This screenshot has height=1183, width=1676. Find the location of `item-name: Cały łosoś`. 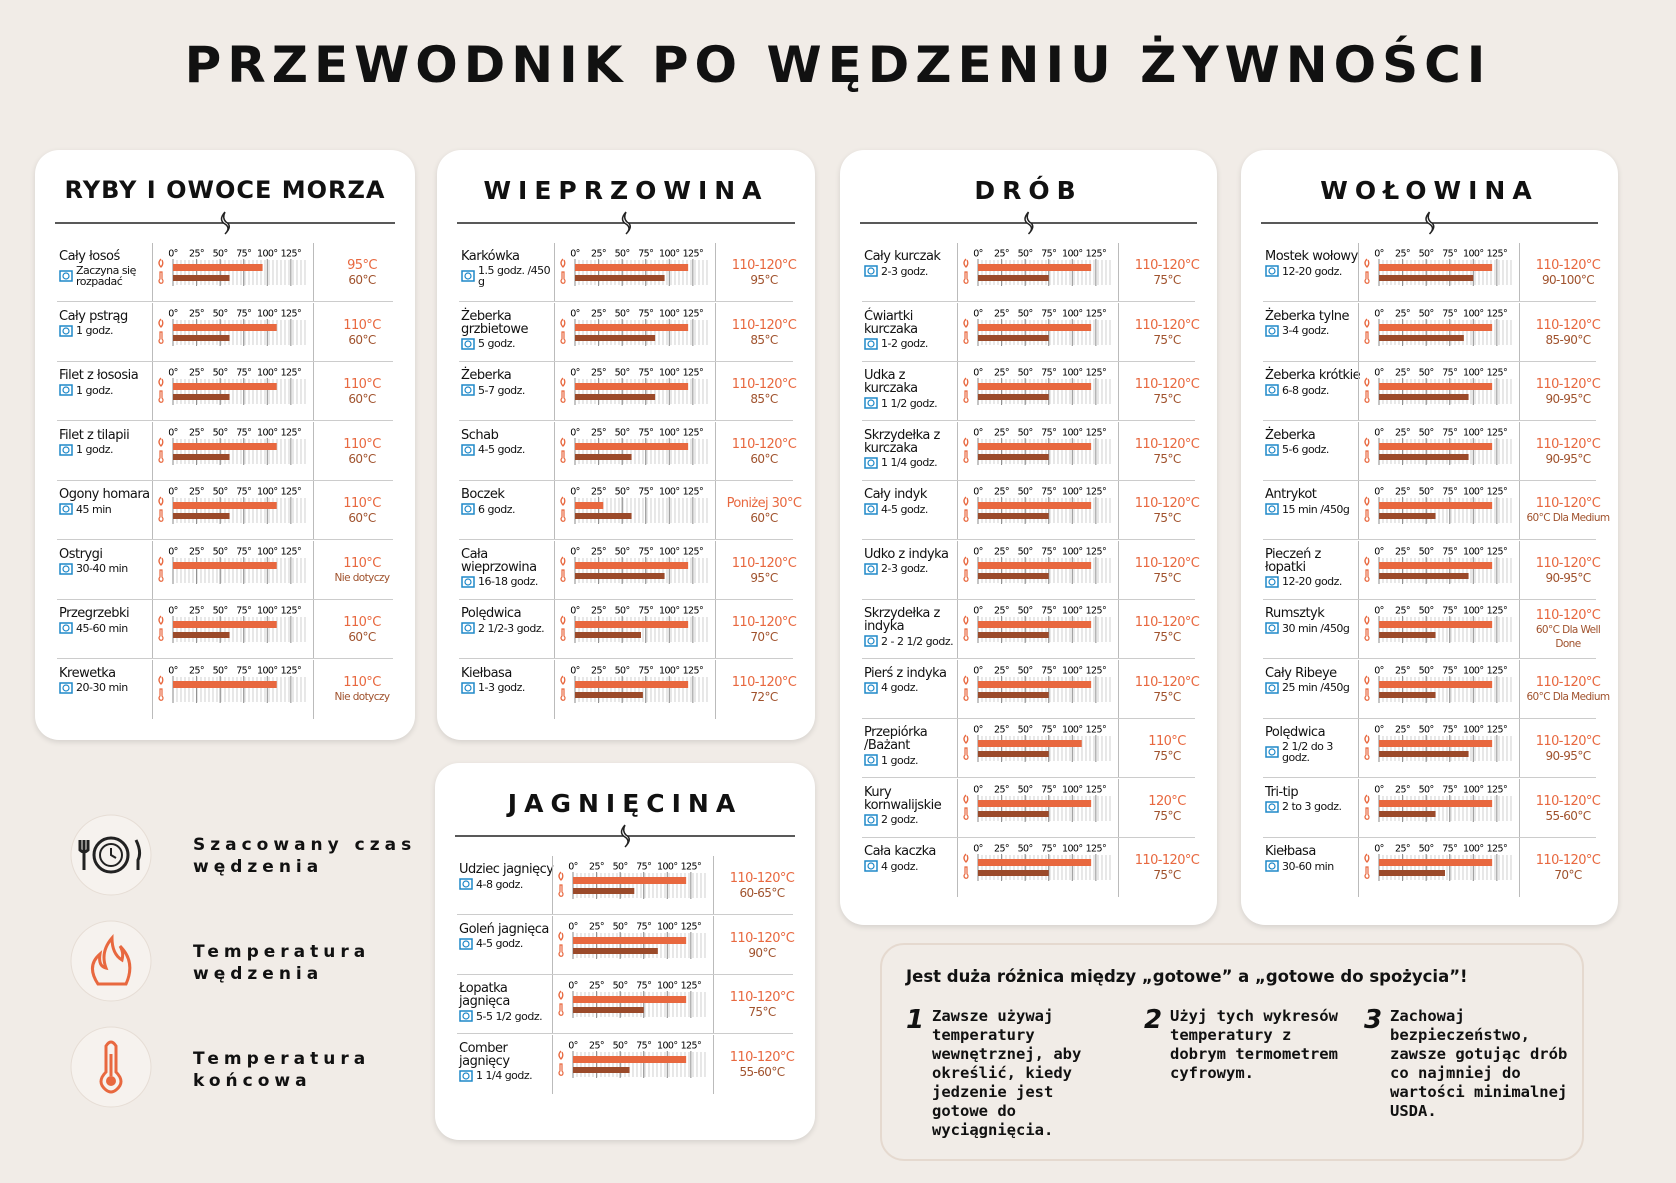

item-name: Cały łosoś is located at coordinates (89, 256).